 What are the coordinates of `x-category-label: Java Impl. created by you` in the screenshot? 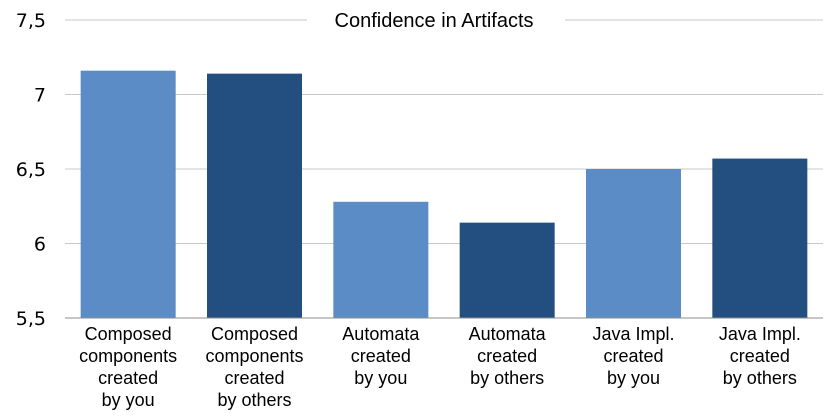 It's located at (633, 356).